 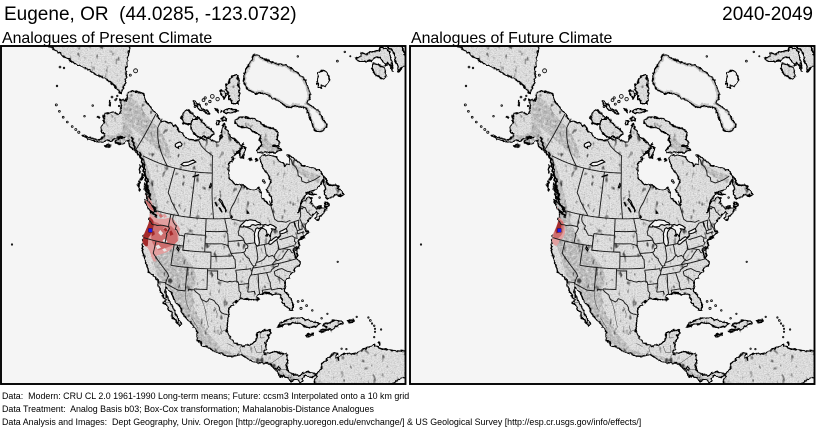 I want to click on svg-text: Analogues of Present Climate, so click(x=107, y=38).